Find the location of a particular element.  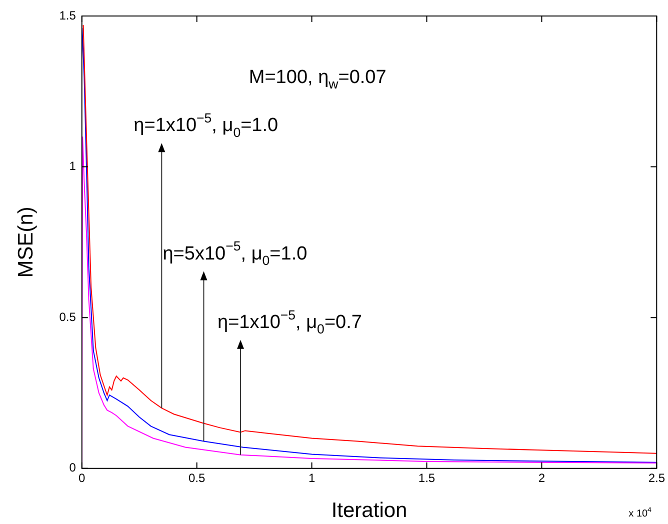

y-tick-label: 0 is located at coordinates (72, 467).